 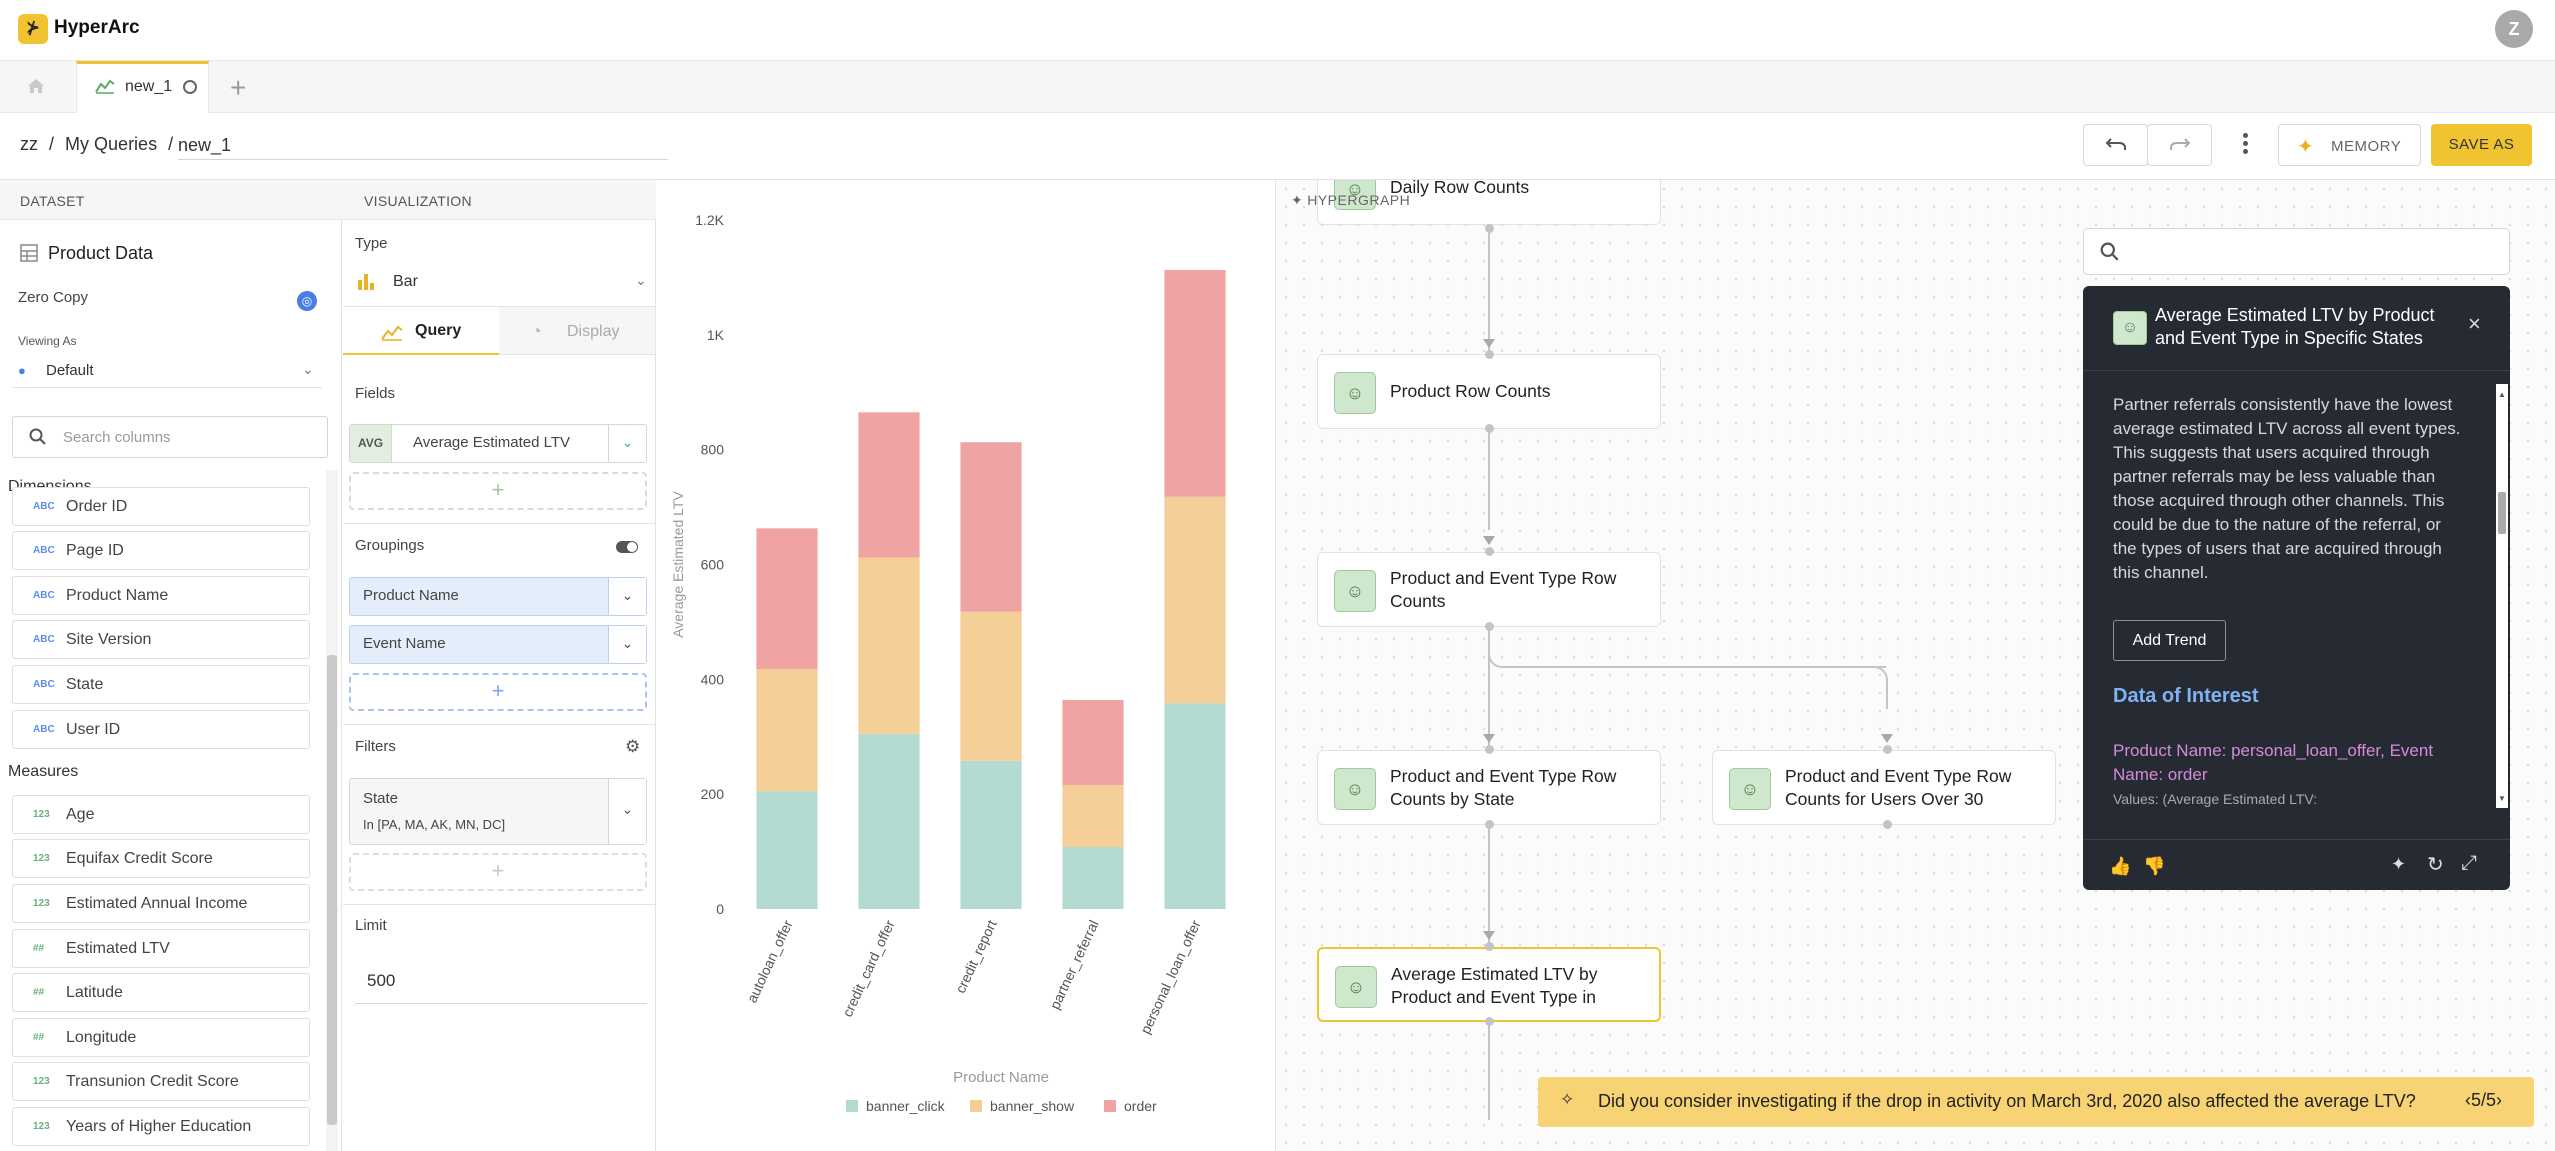 What do you see at coordinates (161, 1081) in the screenshot?
I see `column-item: 123 Transunion Credit Score` at bounding box center [161, 1081].